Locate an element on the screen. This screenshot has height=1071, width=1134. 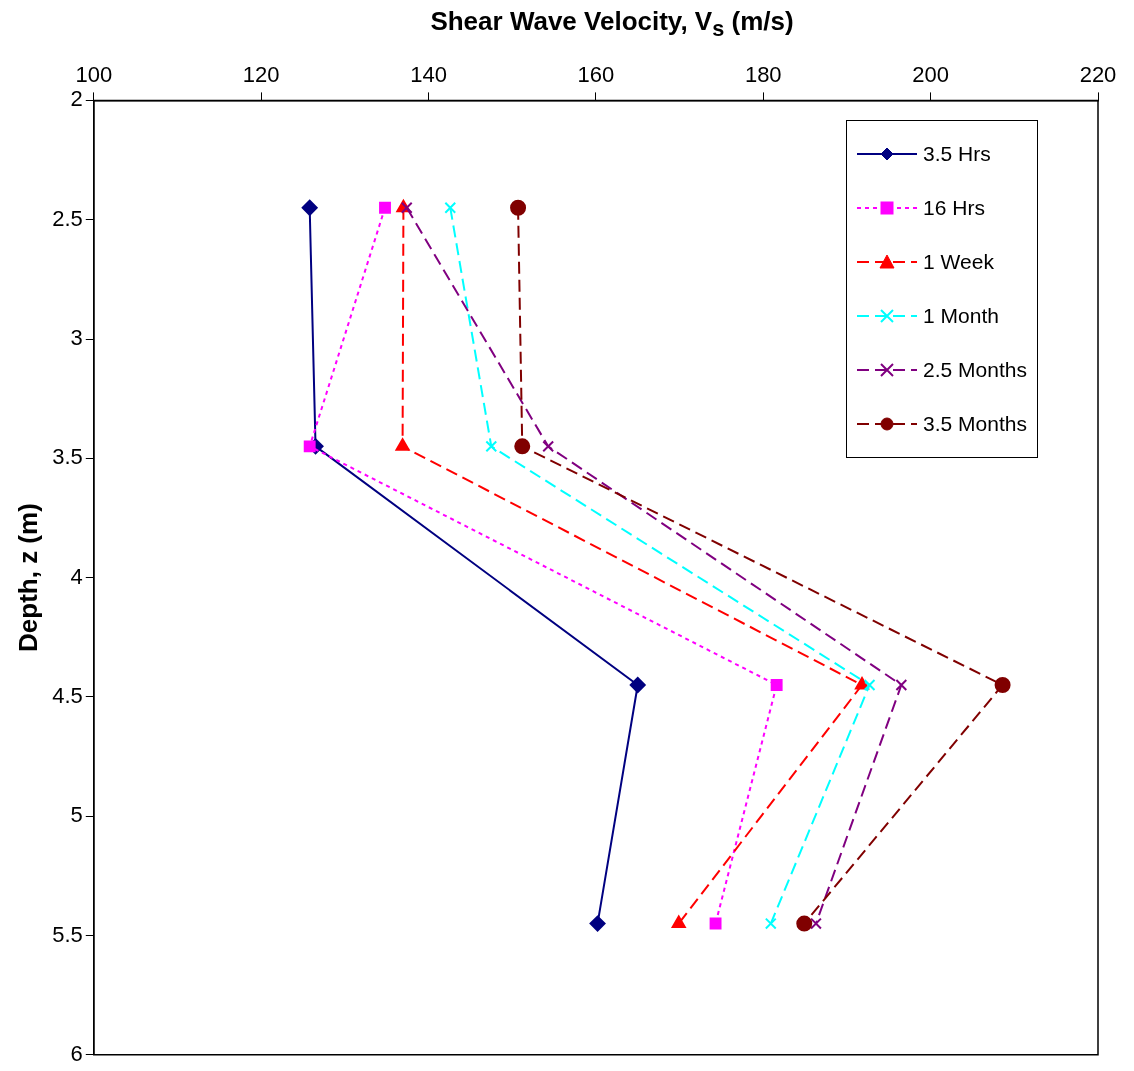
legend-label: 3.5 Months is located at coordinates (975, 424).